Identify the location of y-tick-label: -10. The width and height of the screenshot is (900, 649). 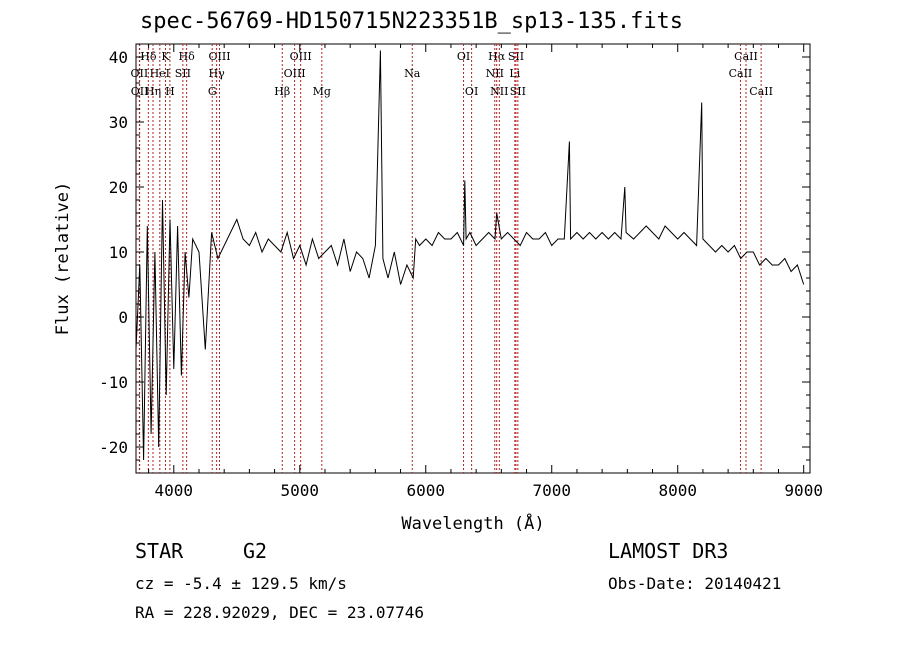
(113, 382).